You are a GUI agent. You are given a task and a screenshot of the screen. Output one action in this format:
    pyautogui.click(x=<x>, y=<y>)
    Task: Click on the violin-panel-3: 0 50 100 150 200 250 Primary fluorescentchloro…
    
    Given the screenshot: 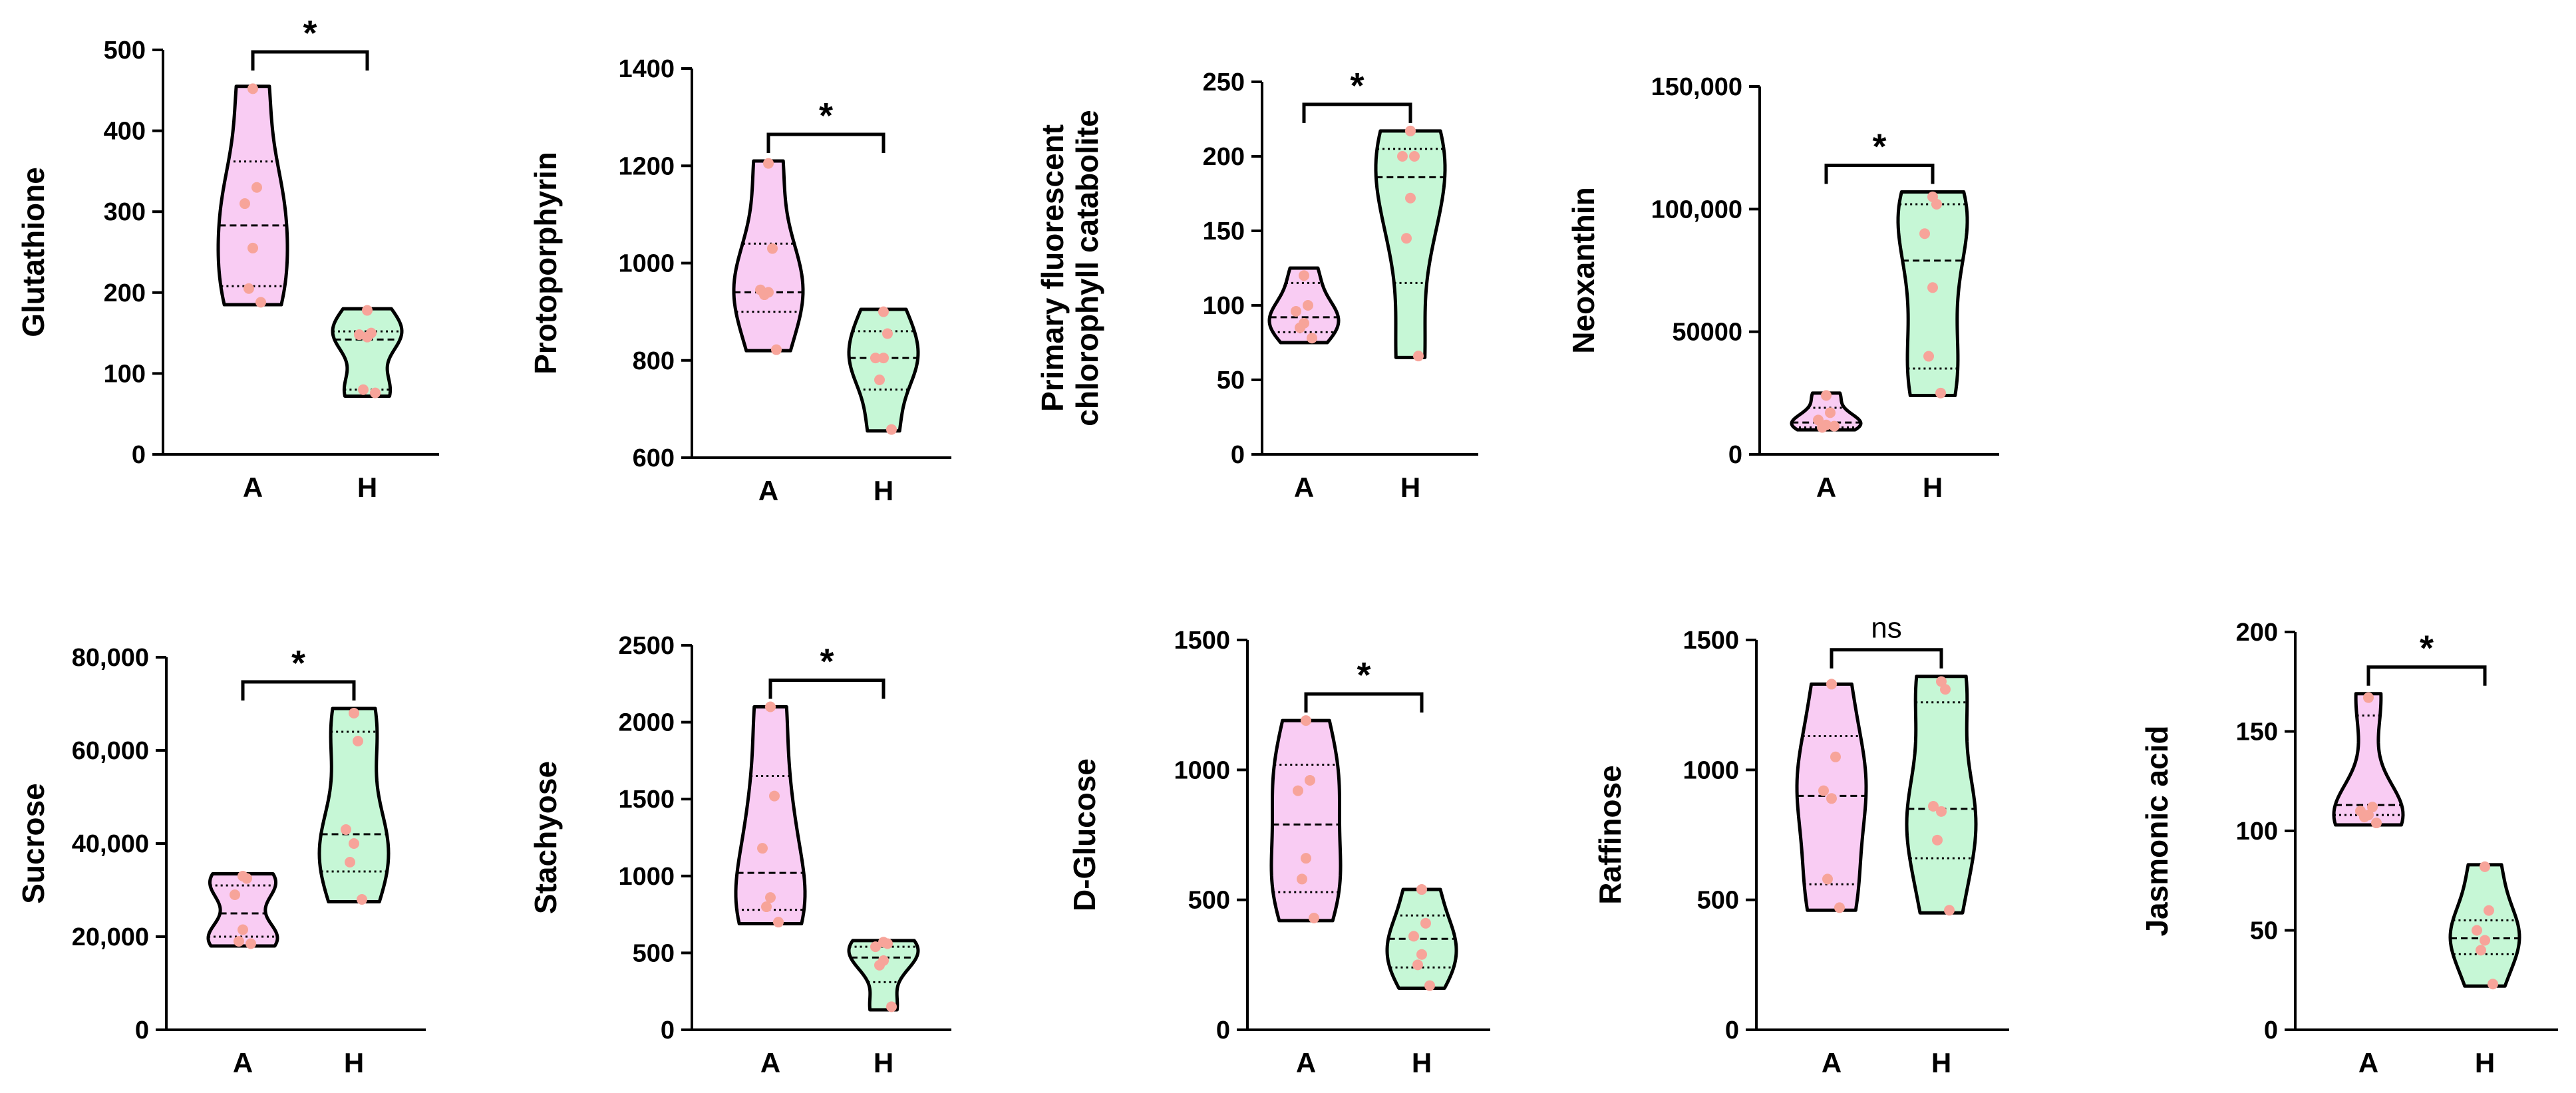 What is the action you would take?
    pyautogui.click(x=1256, y=284)
    